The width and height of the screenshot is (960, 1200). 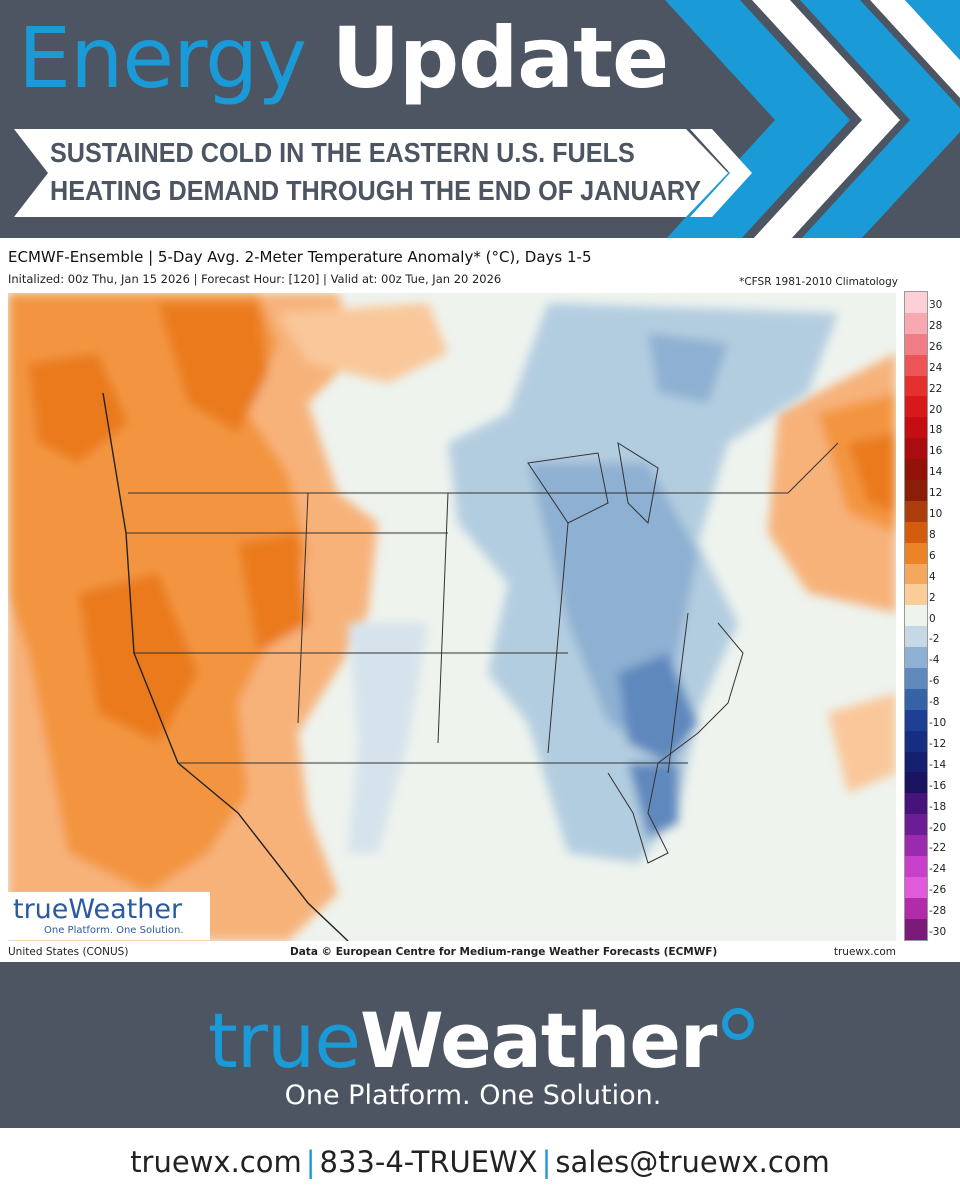 I want to click on colorbar-label: 12, so click(x=936, y=493).